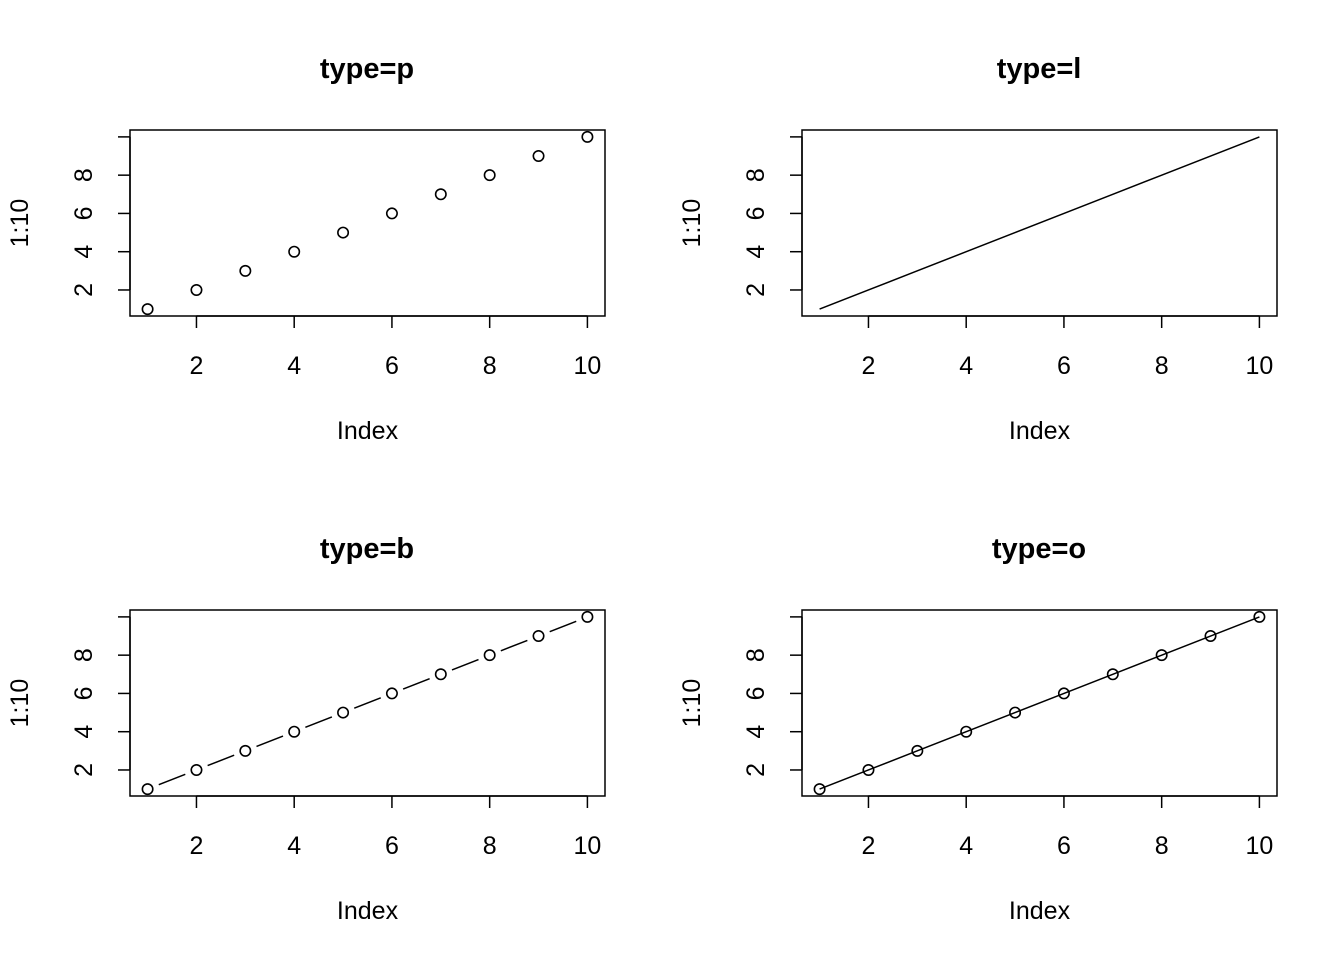 The image size is (1344, 960). I want to click on chart-title: type=b, so click(367, 549).